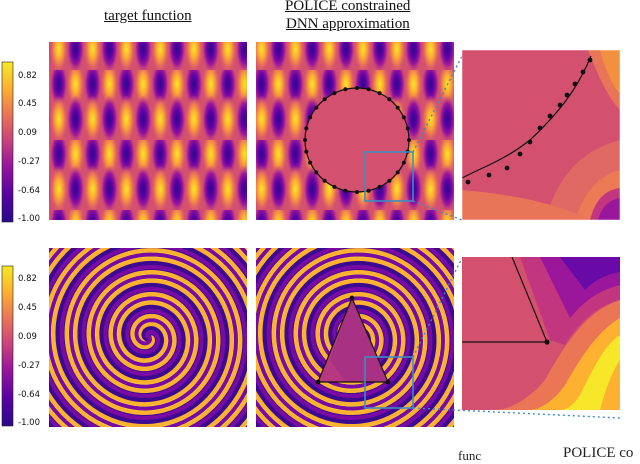  Describe the element at coordinates (348, 24) in the screenshot. I see `header-police-line2: DNN approximation` at that location.